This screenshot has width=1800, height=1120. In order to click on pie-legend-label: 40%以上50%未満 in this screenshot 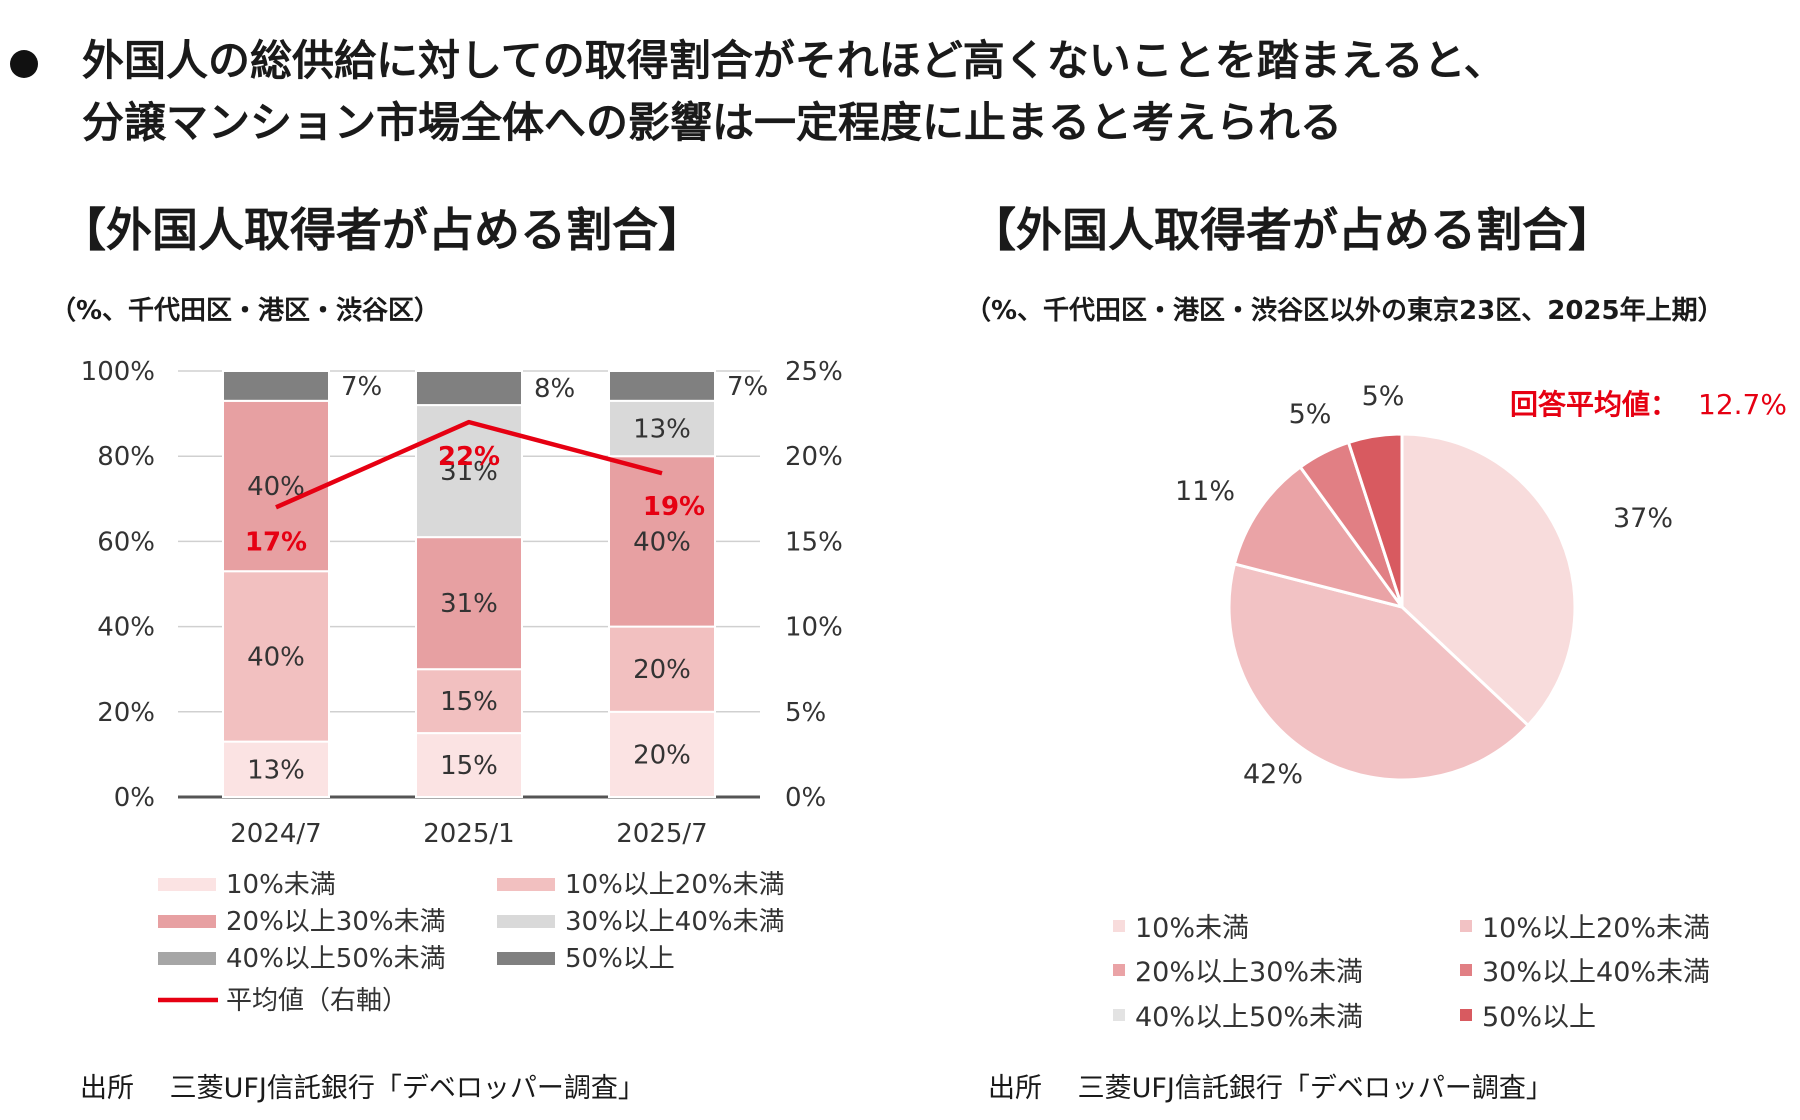, I will do `click(1249, 1017)`.